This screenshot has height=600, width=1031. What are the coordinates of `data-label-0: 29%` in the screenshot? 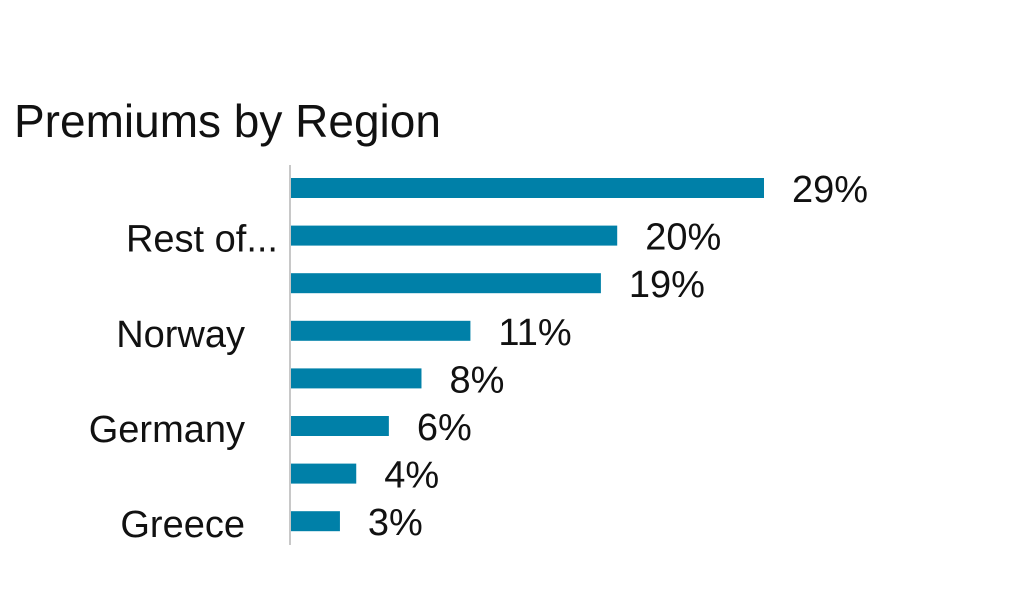 It's located at (830, 190).